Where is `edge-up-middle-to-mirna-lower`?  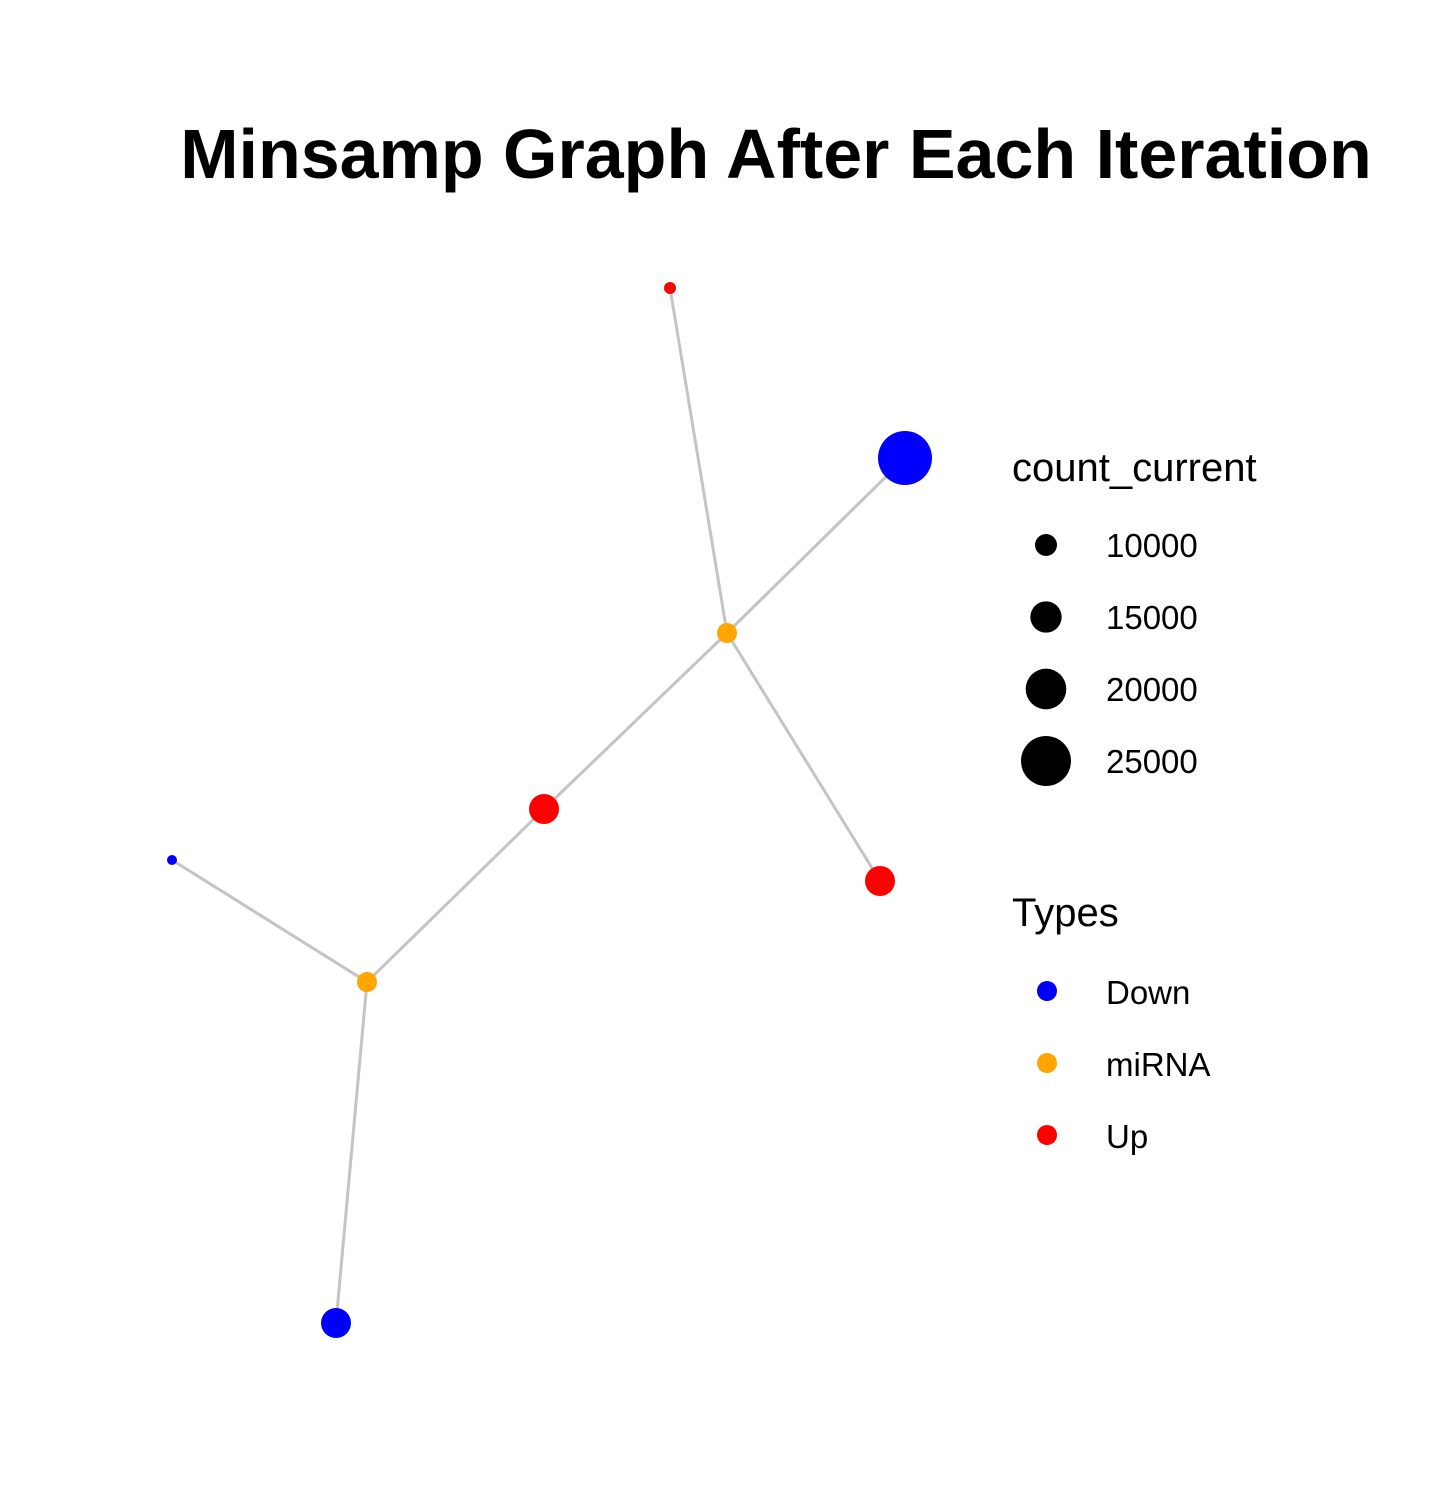
edge-up-middle-to-mirna-lower is located at coordinates (455, 895).